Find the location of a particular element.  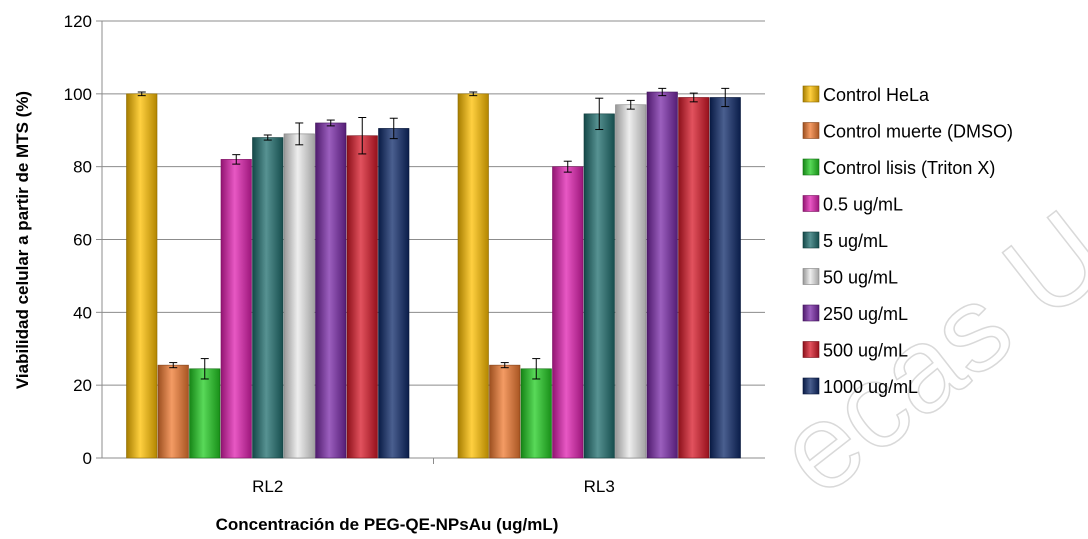

bar-RL3-1000 ug/mL is located at coordinates (725, 278).